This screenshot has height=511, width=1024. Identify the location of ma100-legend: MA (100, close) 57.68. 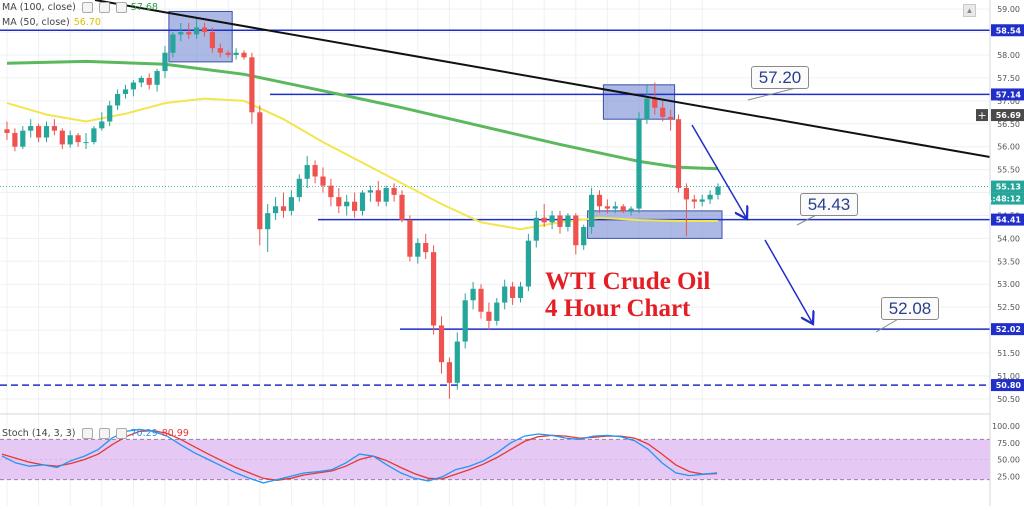
(80, 7).